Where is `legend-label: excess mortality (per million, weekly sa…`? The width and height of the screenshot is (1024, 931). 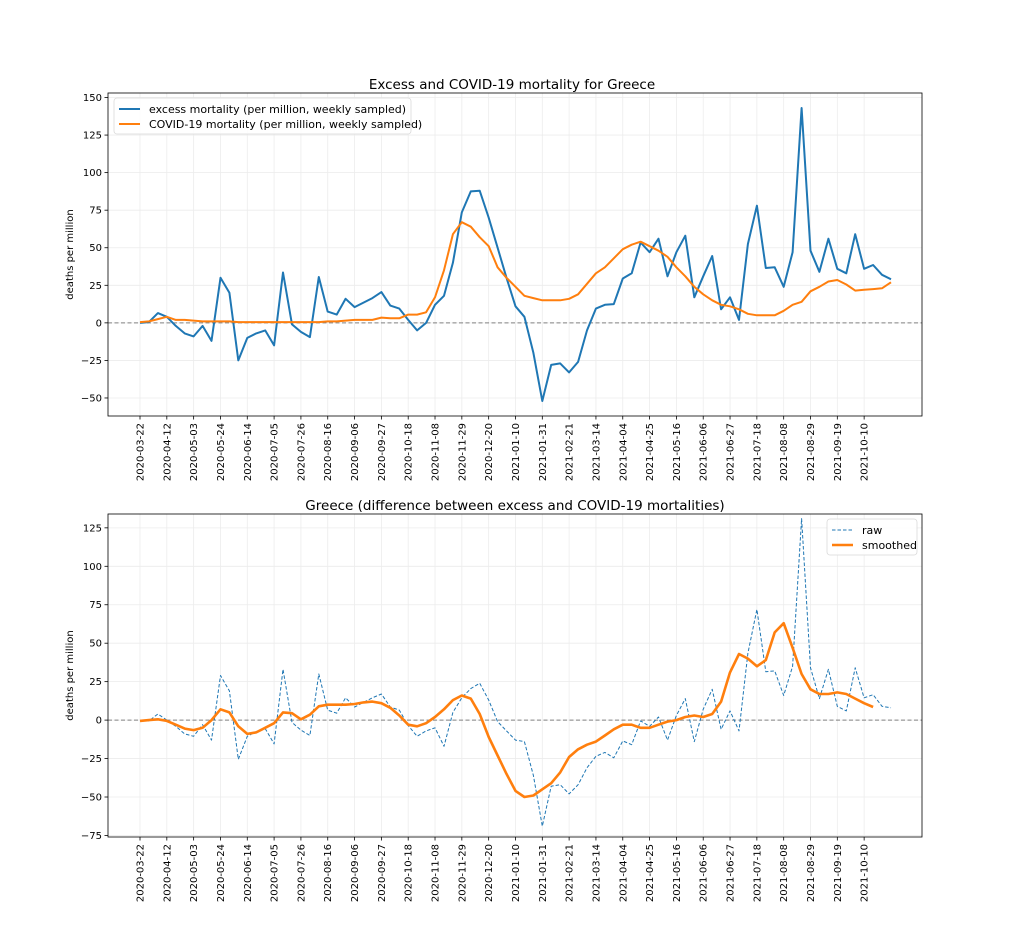
legend-label: excess mortality (per million, weekly sa… is located at coordinates (277, 109).